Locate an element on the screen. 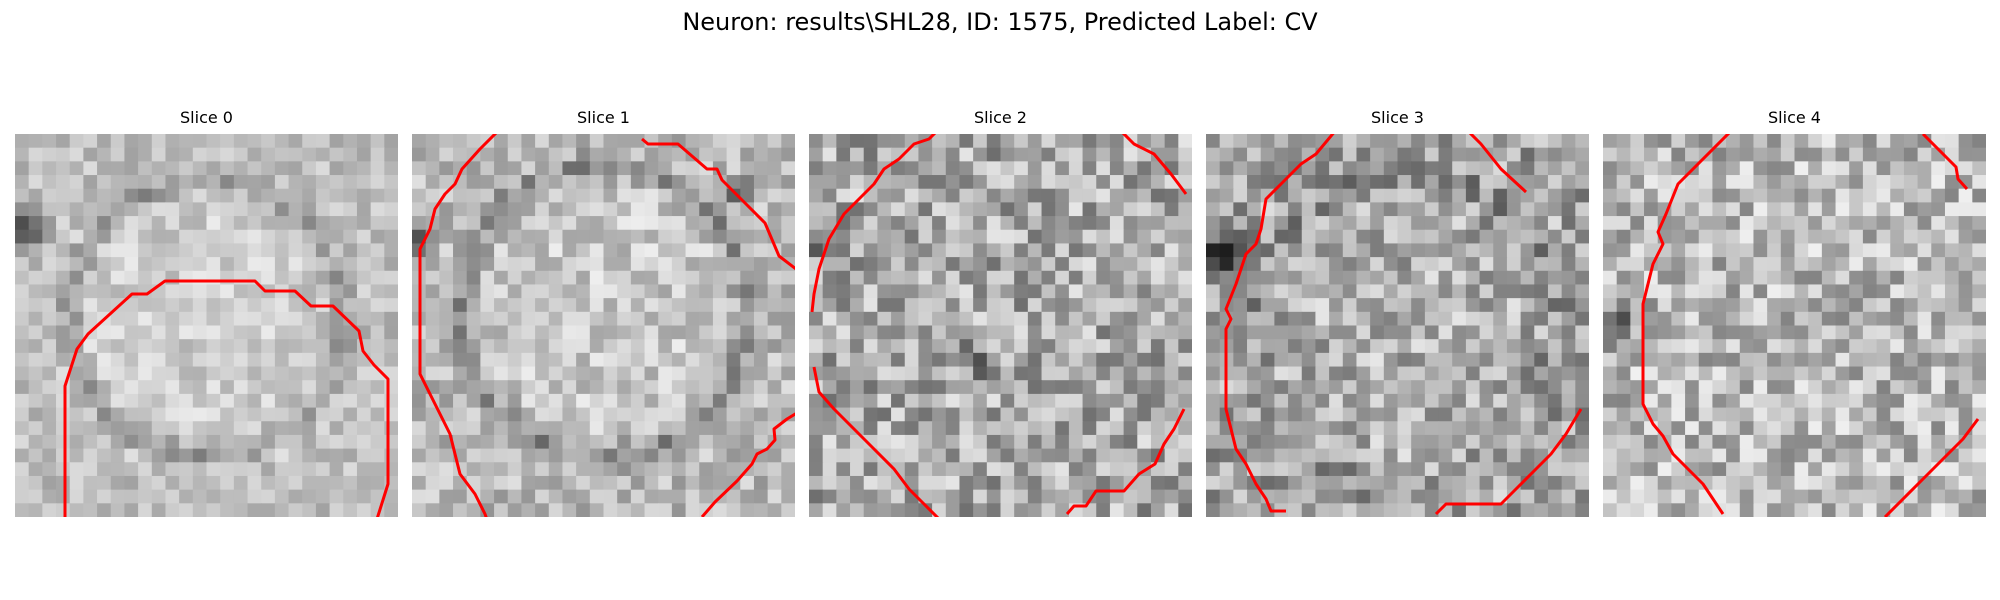 The image size is (2000, 600). slice-panel-1: Slice 1 is located at coordinates (603, 312).